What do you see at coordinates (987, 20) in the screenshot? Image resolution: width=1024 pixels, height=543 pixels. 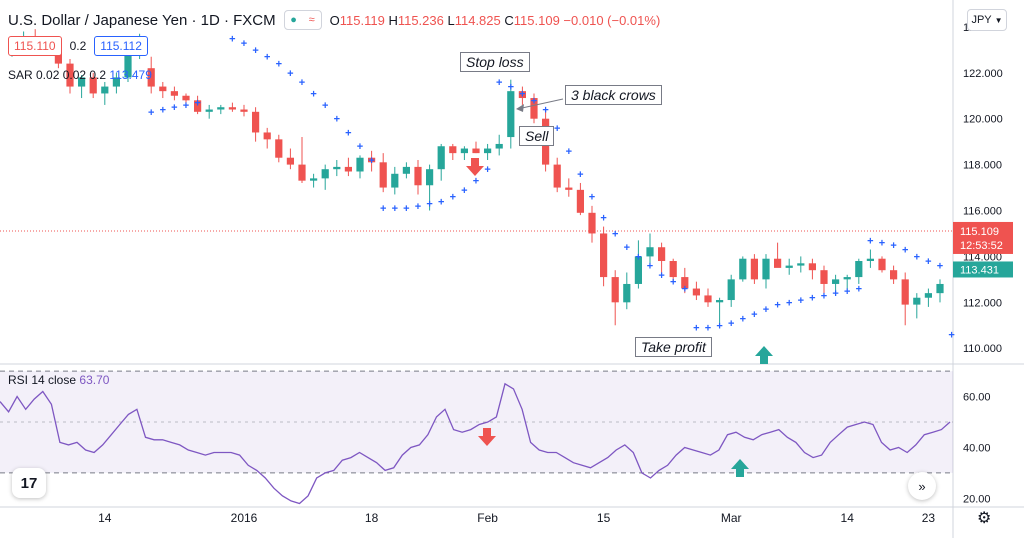 I see `currency-button: JPY ▼` at bounding box center [987, 20].